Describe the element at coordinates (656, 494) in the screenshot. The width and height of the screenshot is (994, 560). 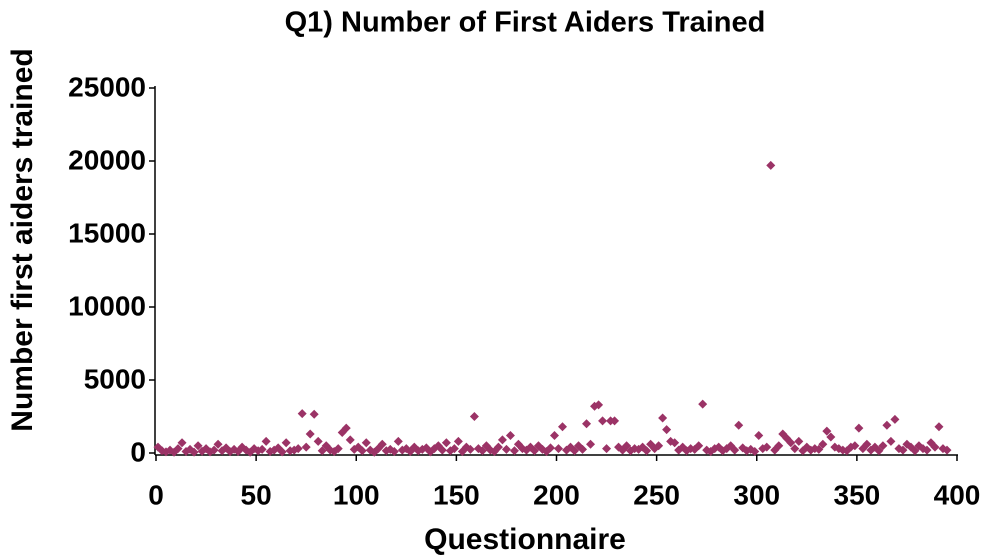
I see `x-tick-label: 250` at that location.